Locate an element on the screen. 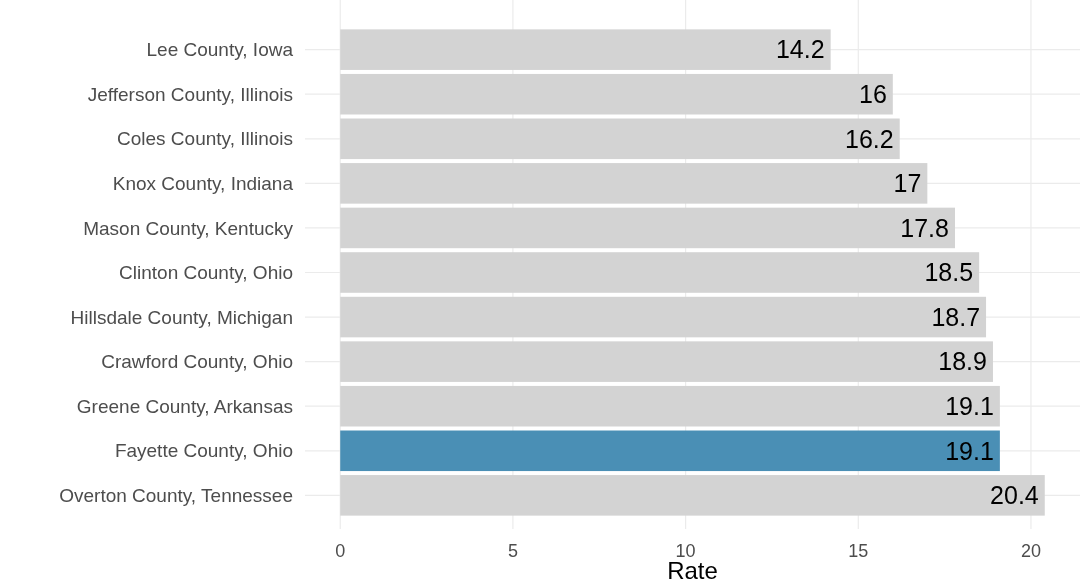  y-tick-label: Fayette County, Ohio is located at coordinates (203, 451).